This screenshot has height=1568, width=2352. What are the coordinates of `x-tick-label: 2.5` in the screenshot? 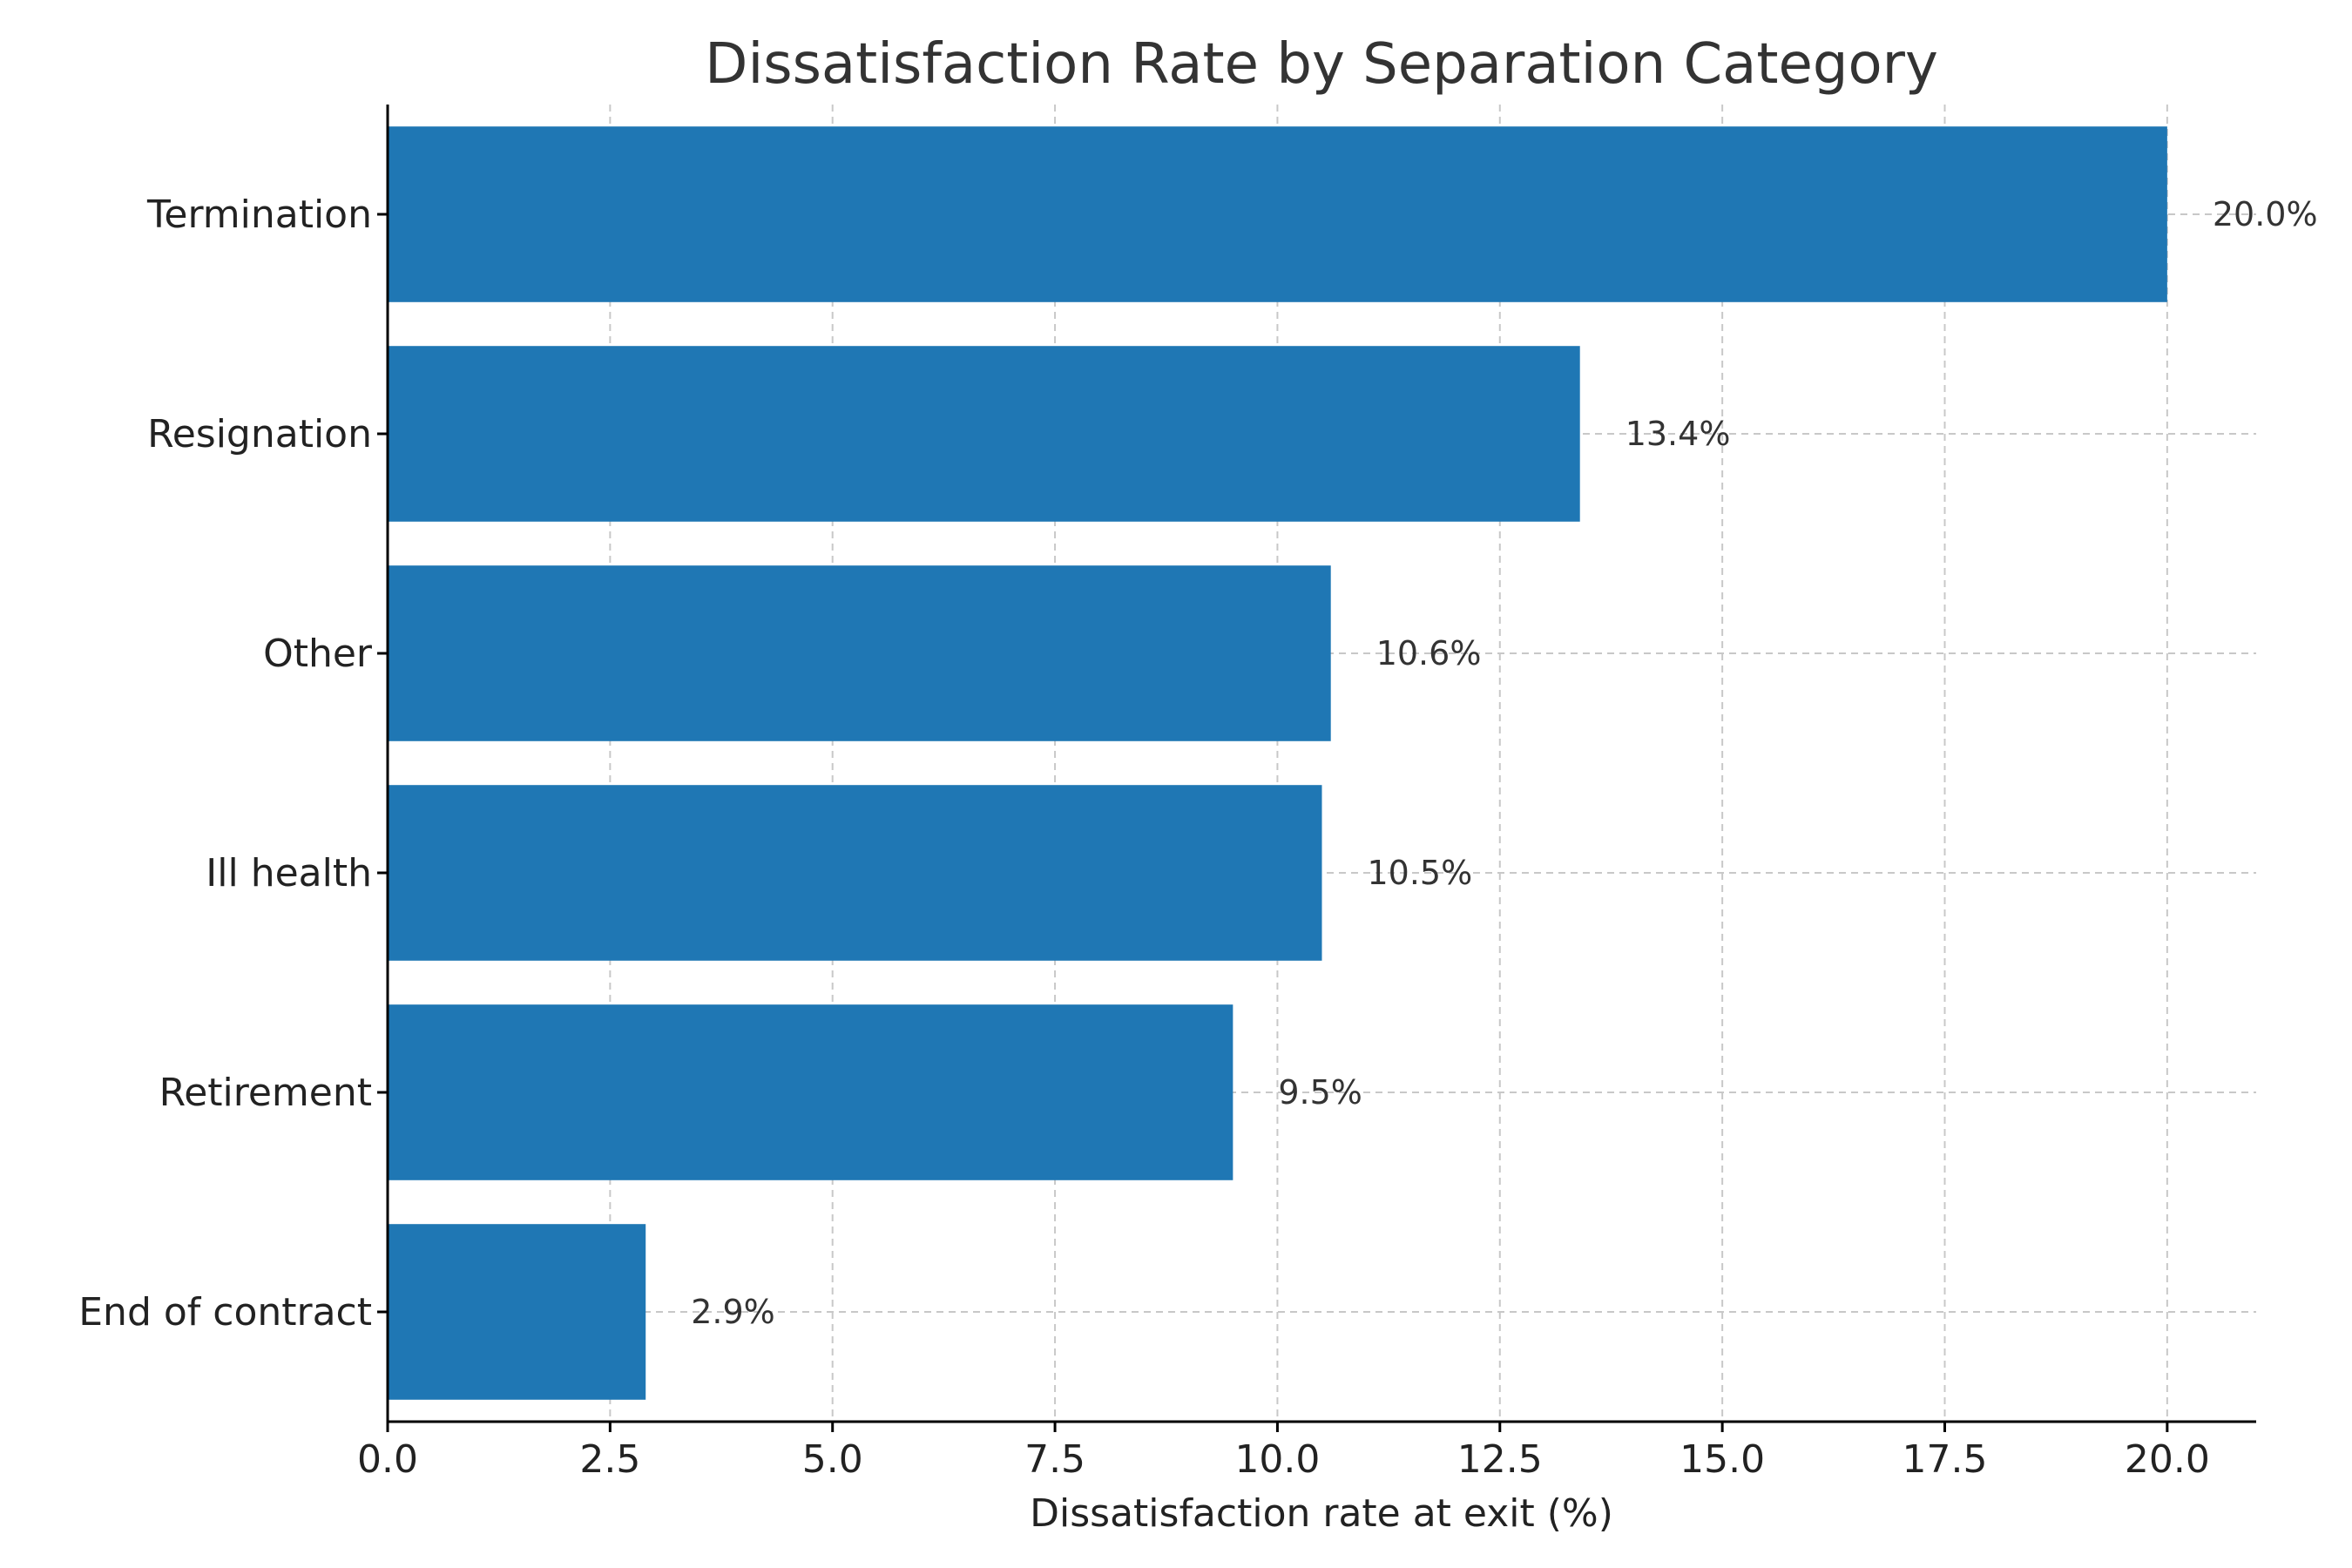 It's located at (609, 1459).